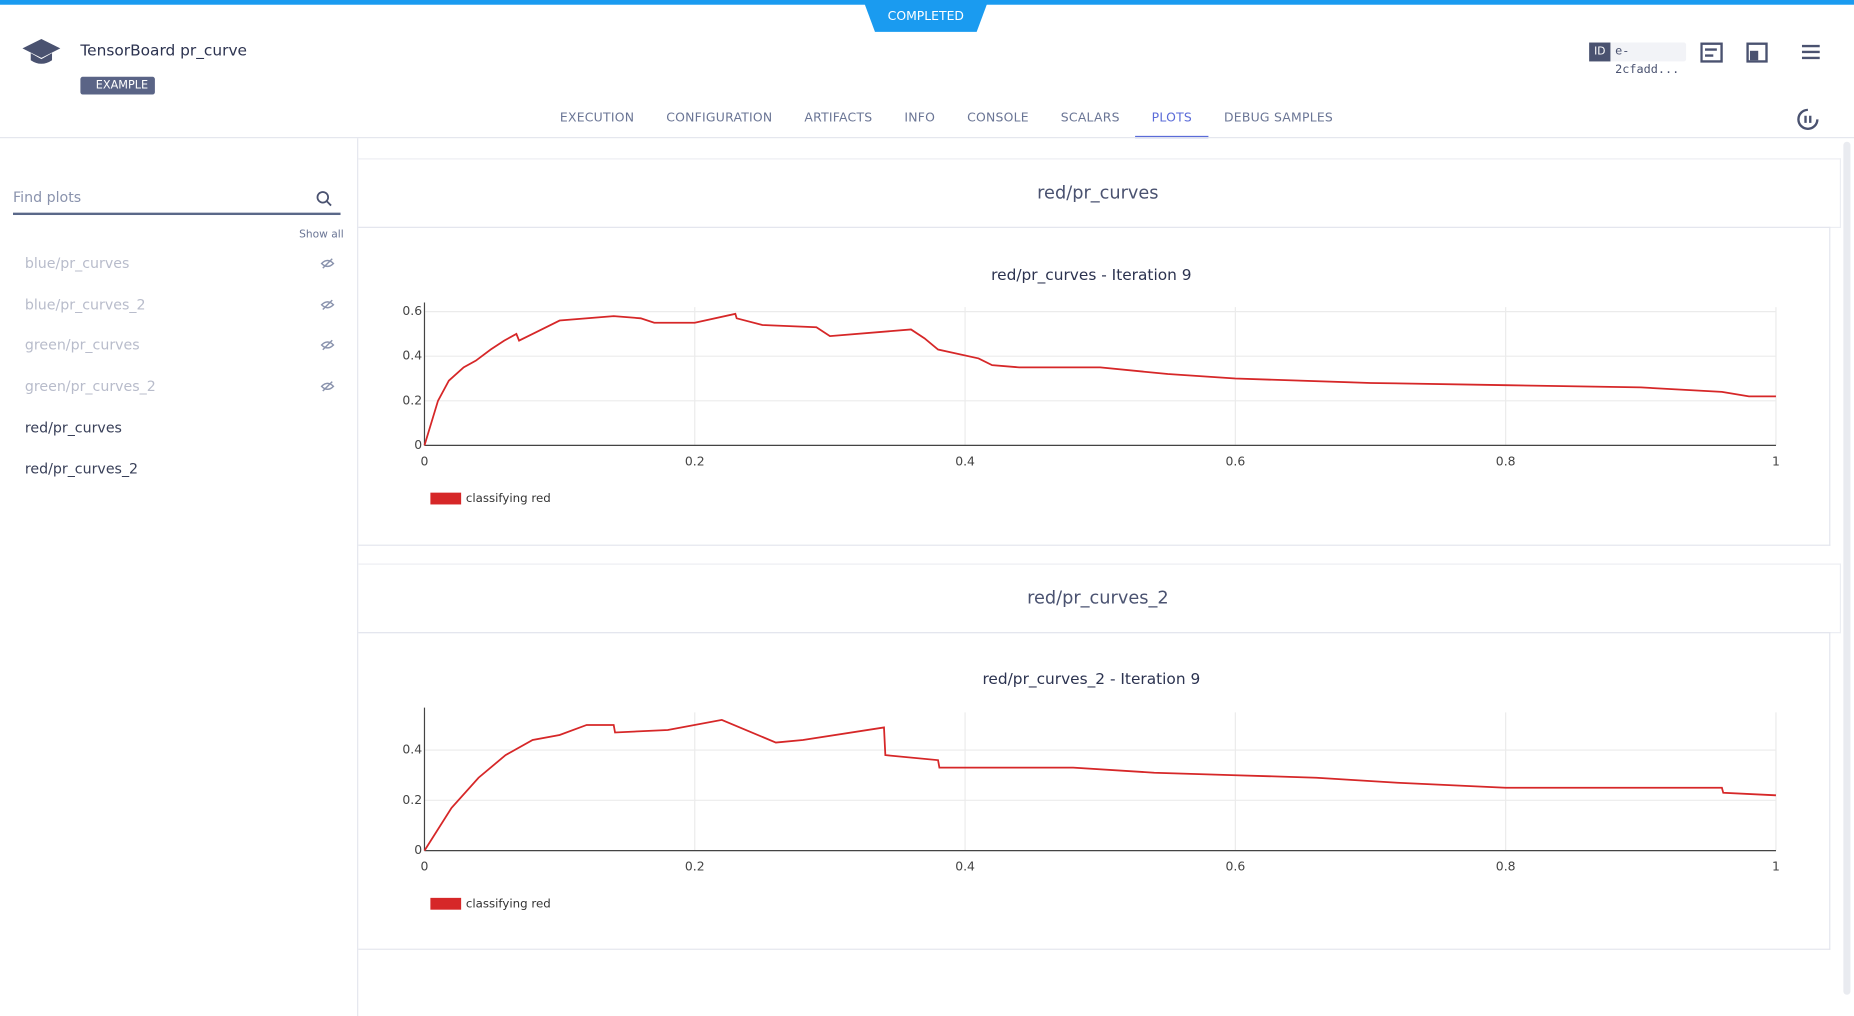 This screenshot has width=1854, height=1016. I want to click on chart-title: red/pr_curves - Iteration 9, so click(1091, 275).